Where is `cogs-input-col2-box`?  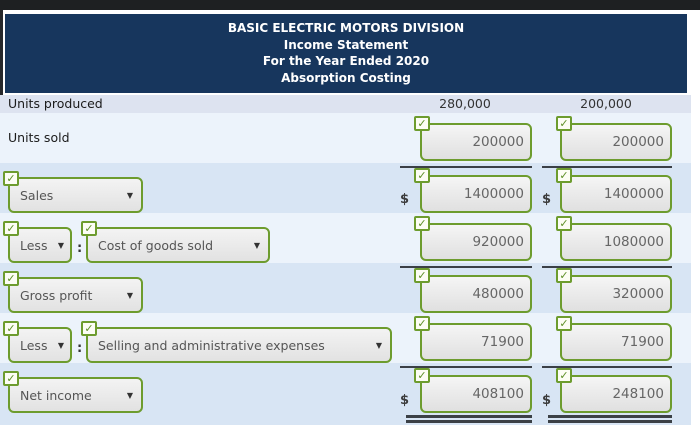 cogs-input-col2-box is located at coordinates (616, 242).